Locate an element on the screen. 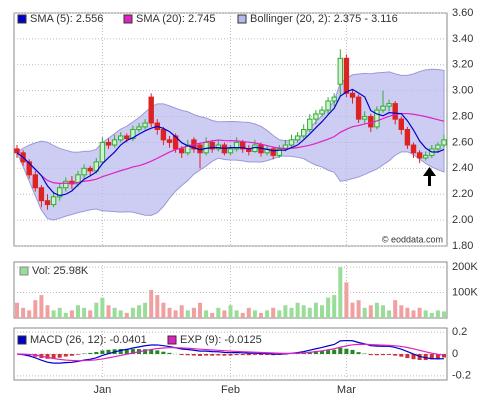  y-tick-label: 3.00 is located at coordinates (462, 91).